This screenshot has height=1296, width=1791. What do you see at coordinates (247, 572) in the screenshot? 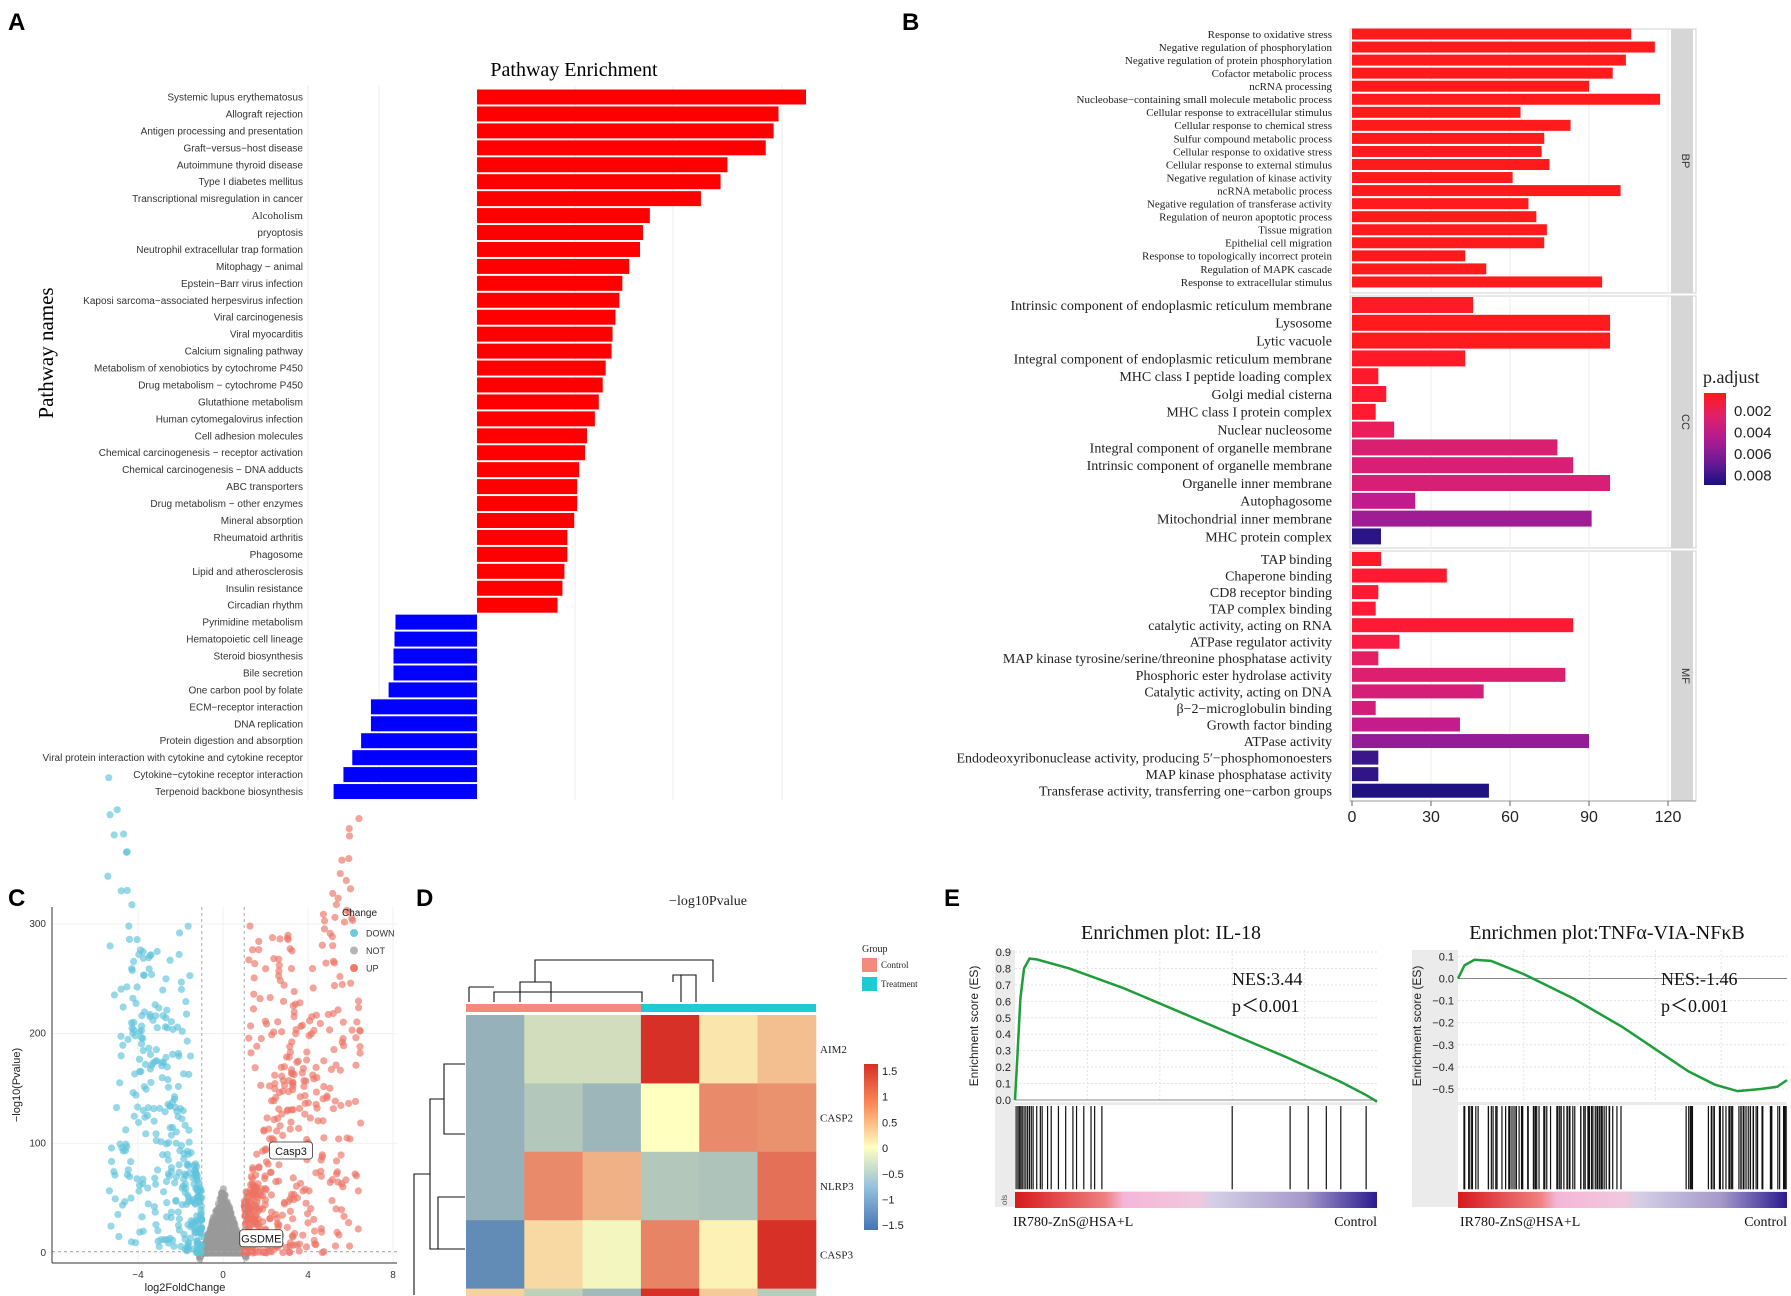
I see `tick-label-a-28: Lipid and atherosclerosis` at bounding box center [247, 572].